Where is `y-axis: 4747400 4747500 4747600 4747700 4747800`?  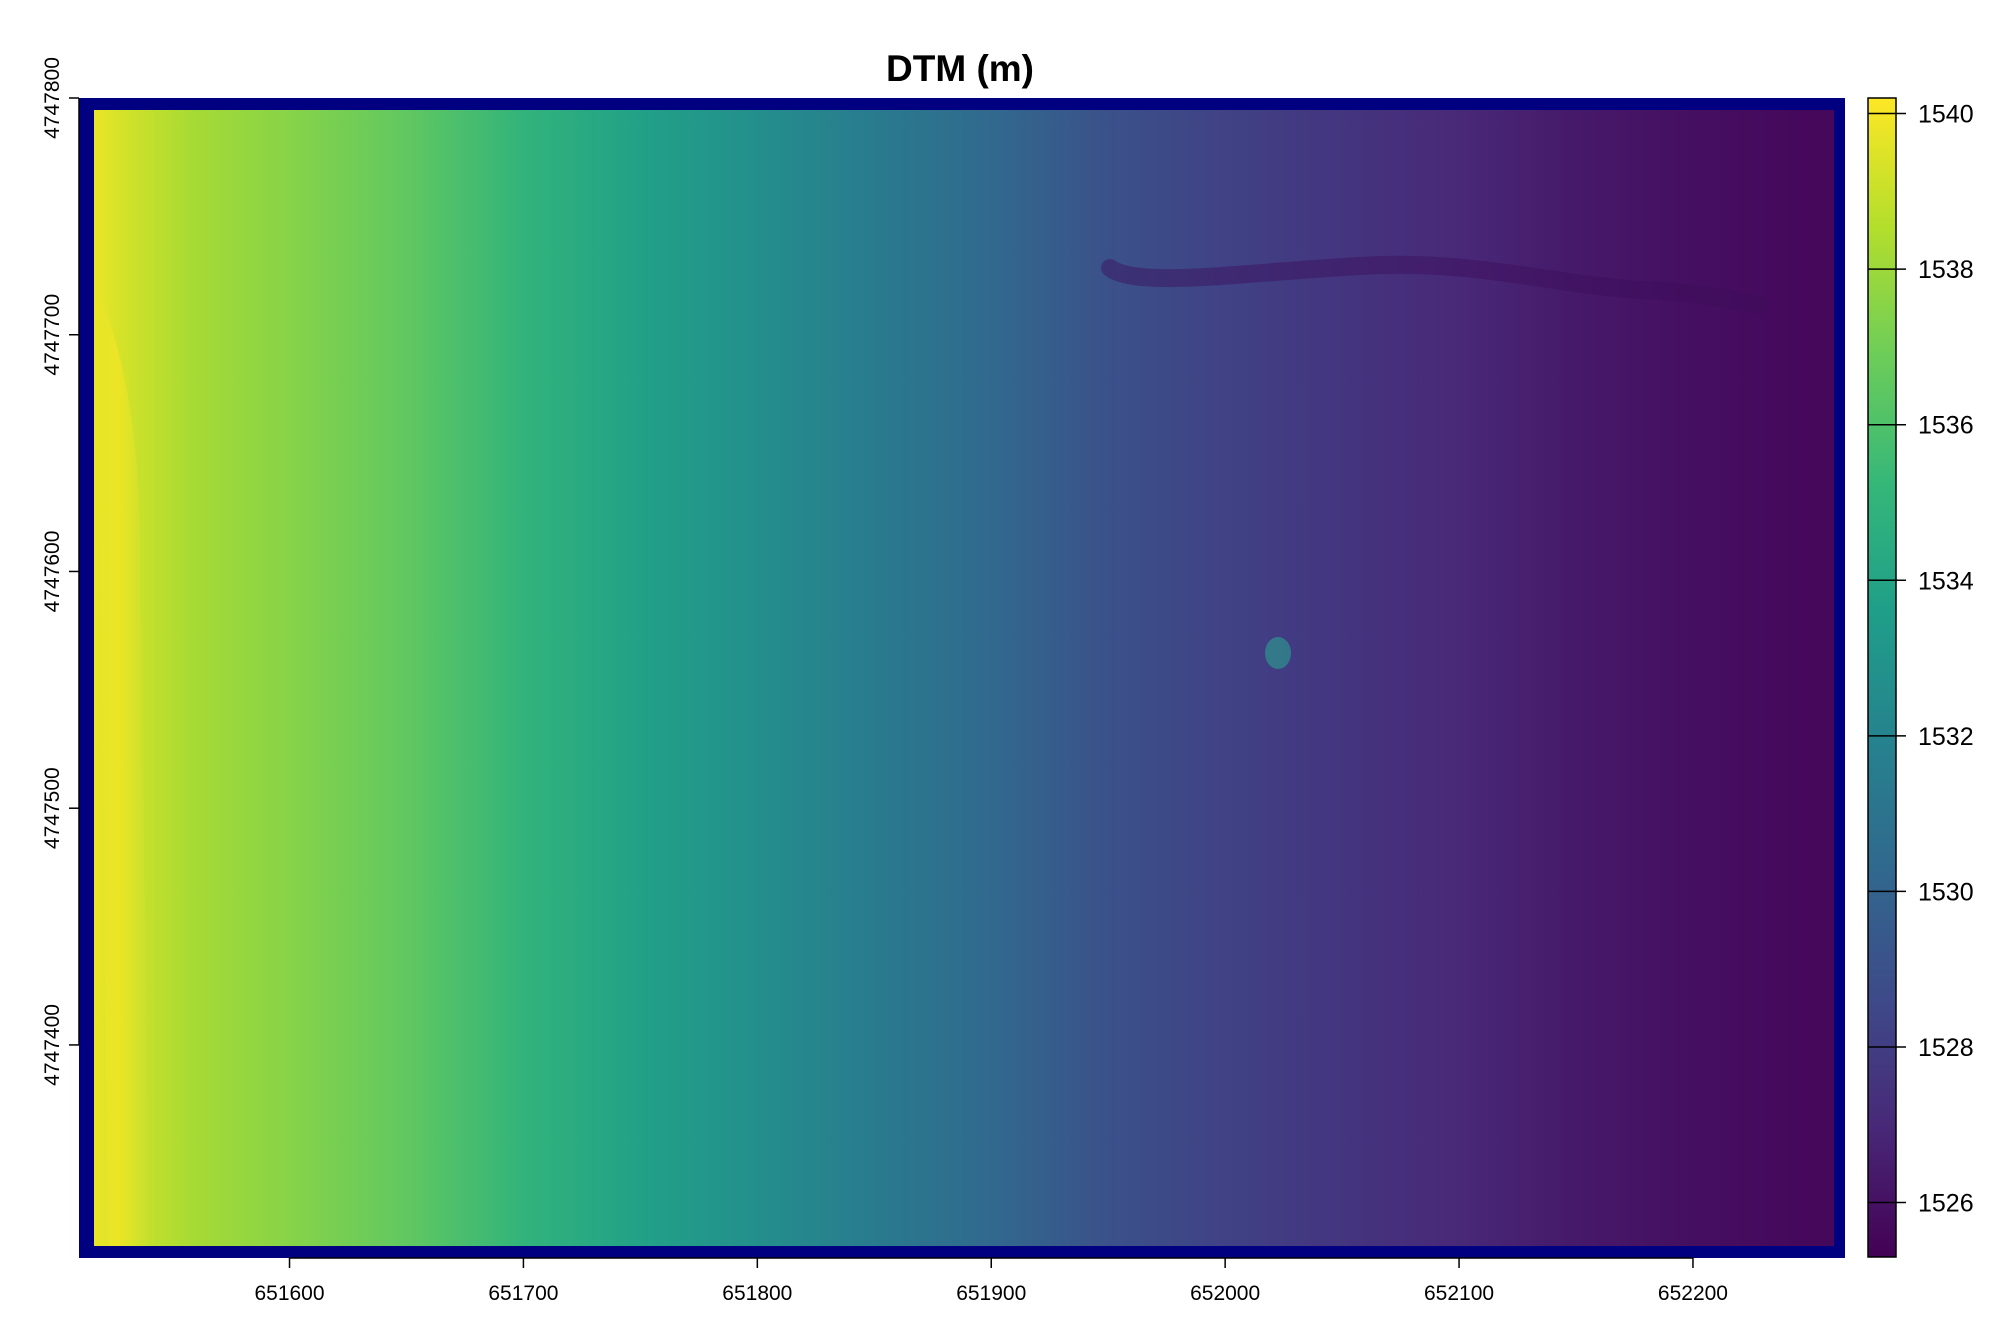 y-axis: 4747400 4747500 4747600 4747700 4747800 is located at coordinates (60, 571).